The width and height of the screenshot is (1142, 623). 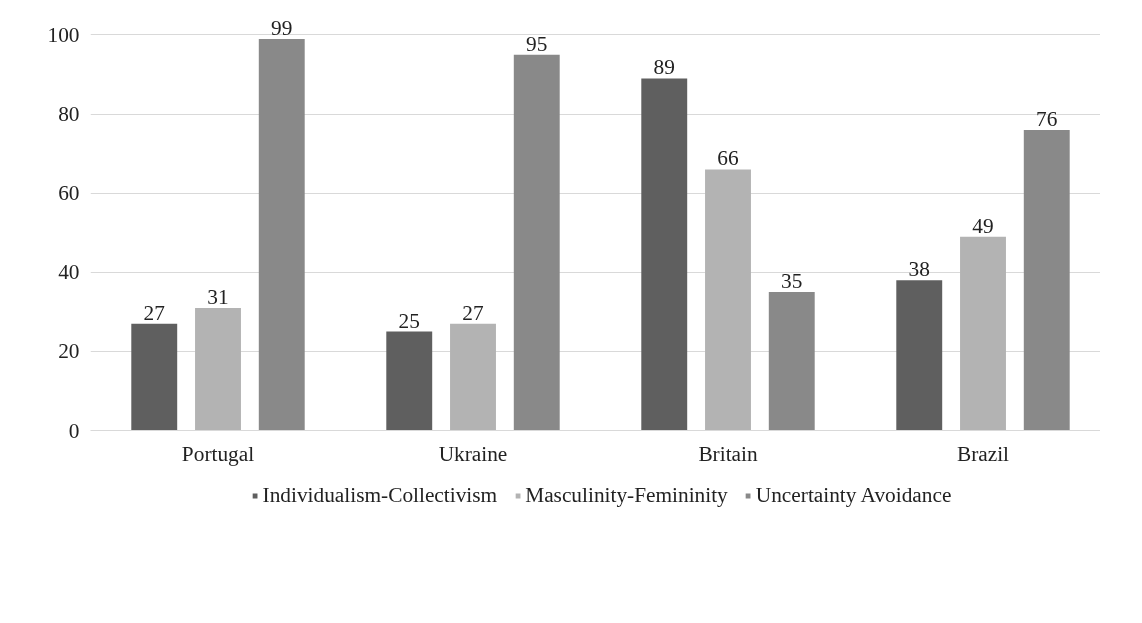 What do you see at coordinates (218, 453) in the screenshot?
I see `x-tick-label: Portugal` at bounding box center [218, 453].